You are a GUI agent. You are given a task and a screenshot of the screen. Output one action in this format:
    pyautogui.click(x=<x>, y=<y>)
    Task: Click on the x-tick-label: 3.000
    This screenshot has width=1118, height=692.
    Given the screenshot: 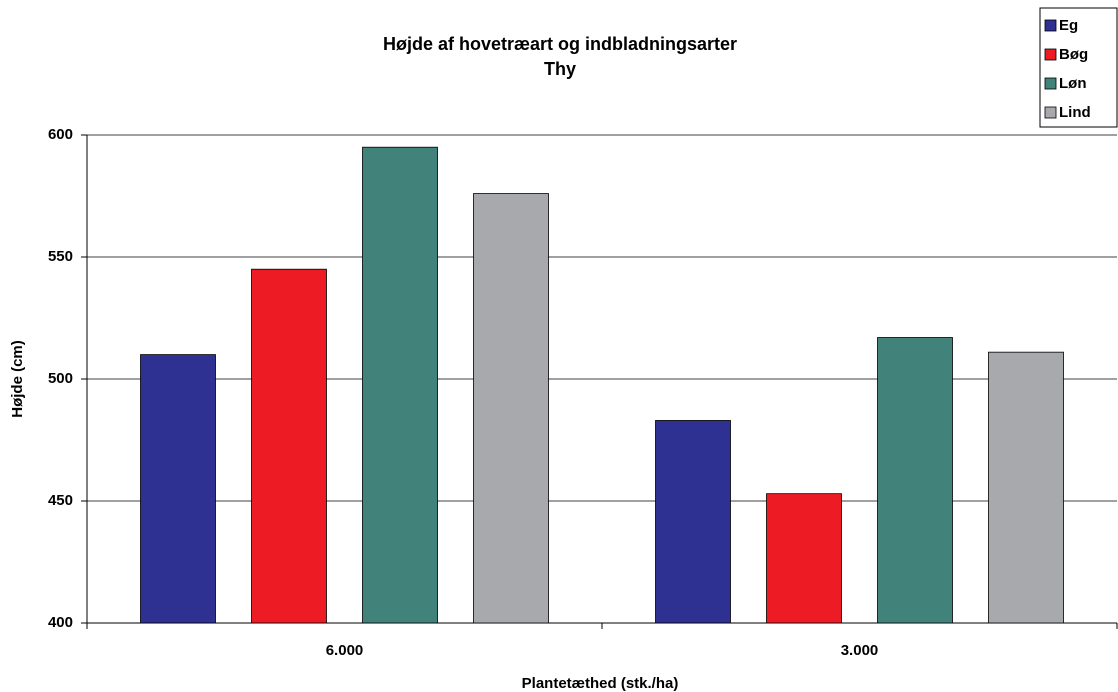 What is the action you would take?
    pyautogui.click(x=860, y=650)
    